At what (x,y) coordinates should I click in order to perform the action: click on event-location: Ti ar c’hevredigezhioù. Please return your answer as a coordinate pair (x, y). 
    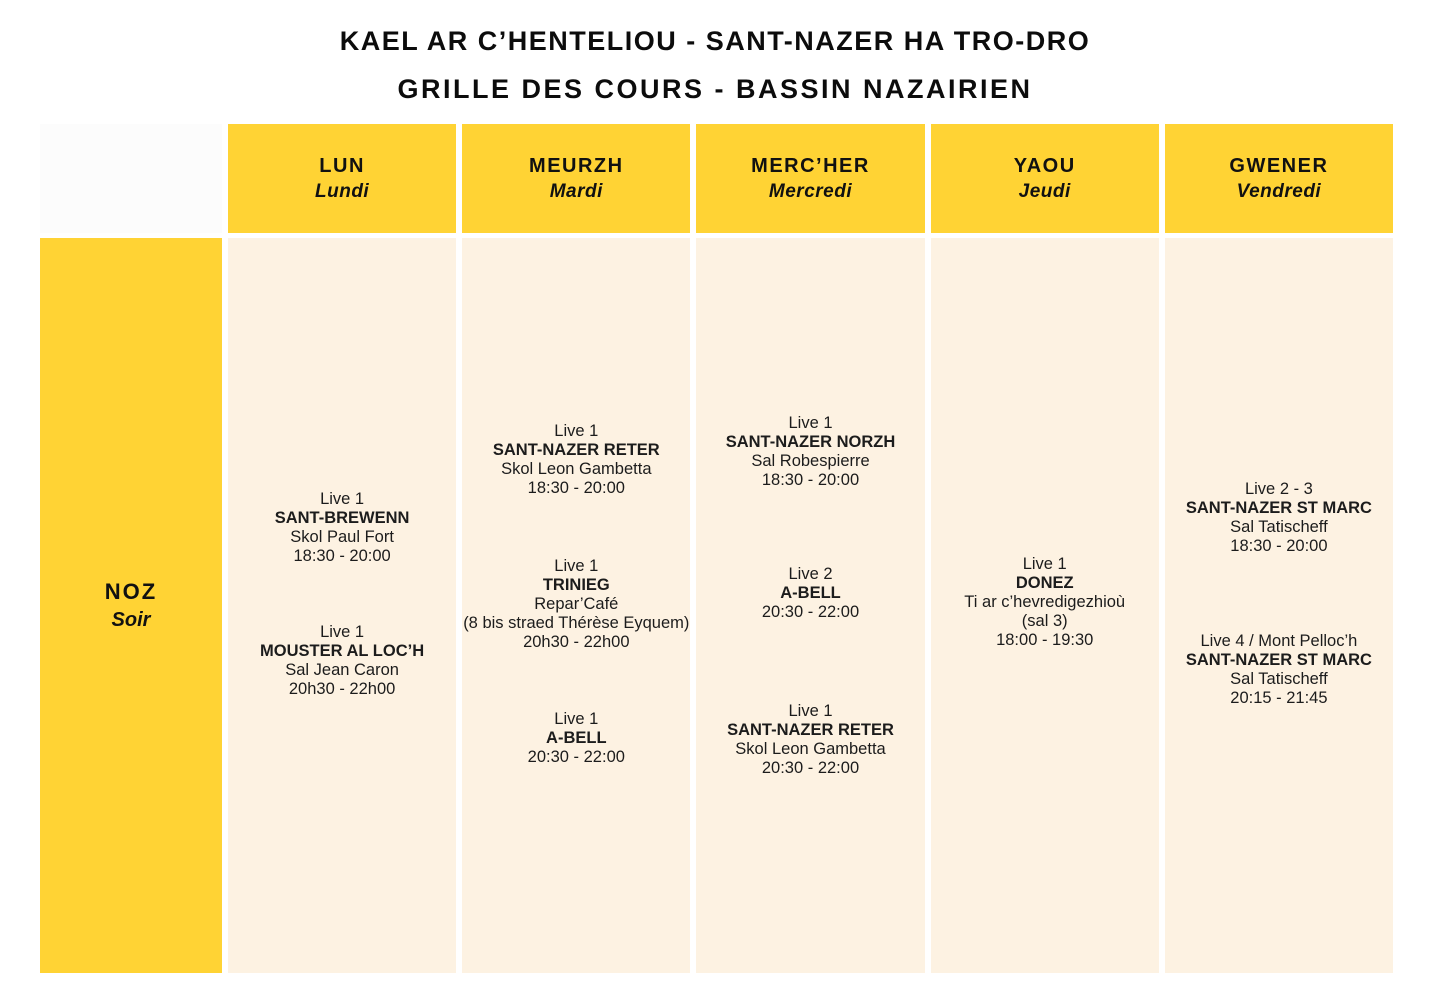
    Looking at the image, I should click on (1045, 602).